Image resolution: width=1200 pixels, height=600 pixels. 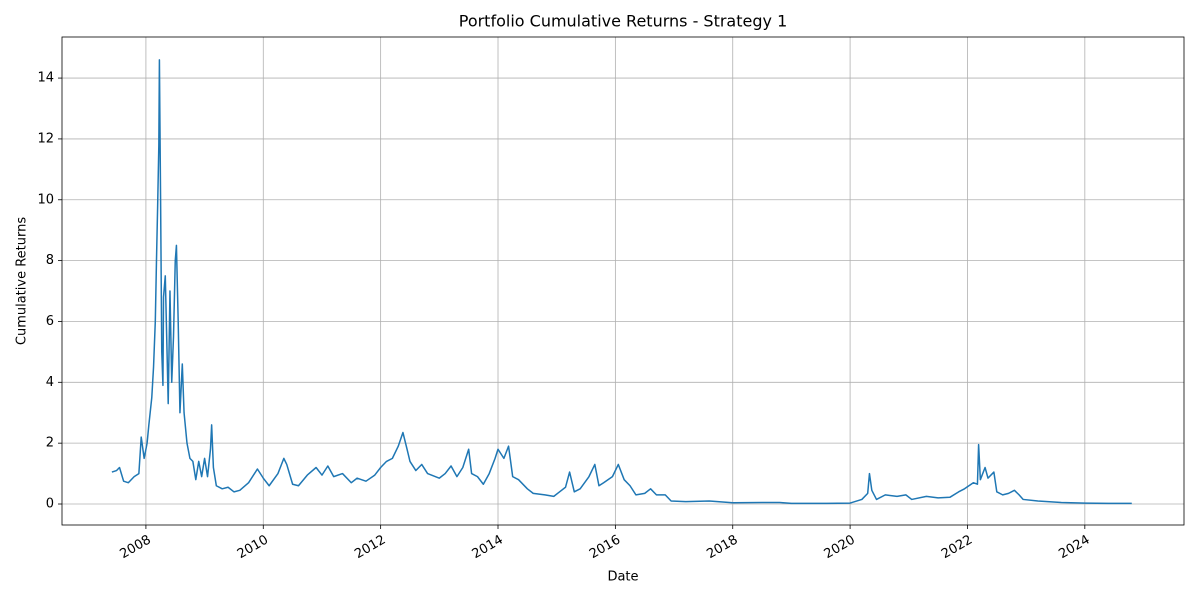 I want to click on x-tick-label: 2024, so click(x=1074, y=548).